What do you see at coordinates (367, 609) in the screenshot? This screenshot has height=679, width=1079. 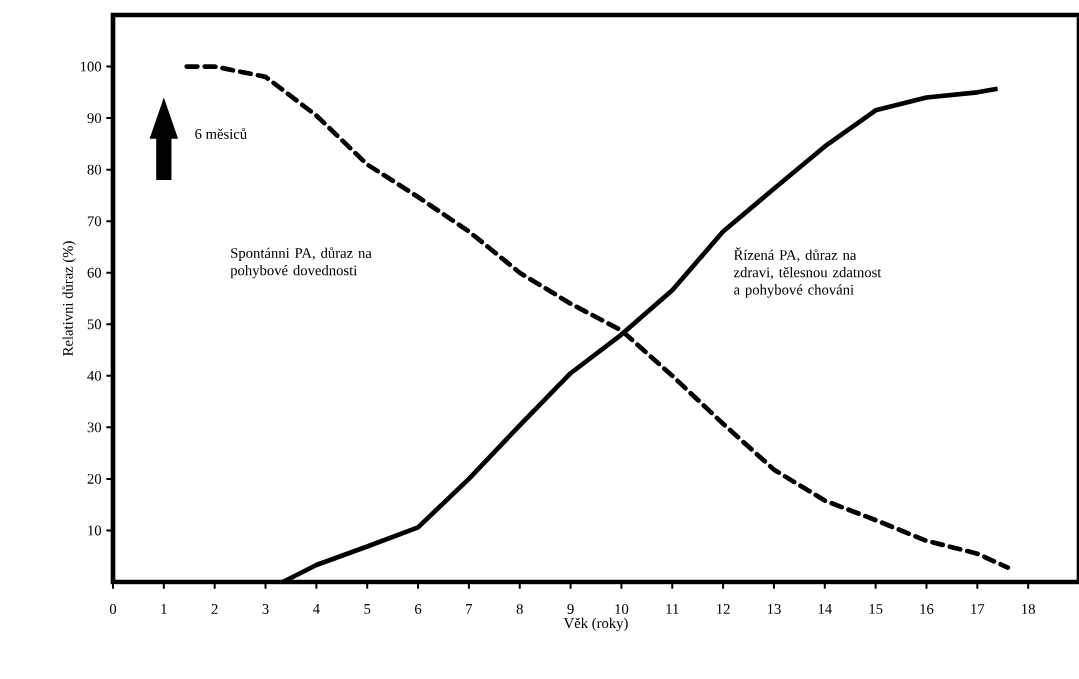 I see `x-tick-label: 5` at bounding box center [367, 609].